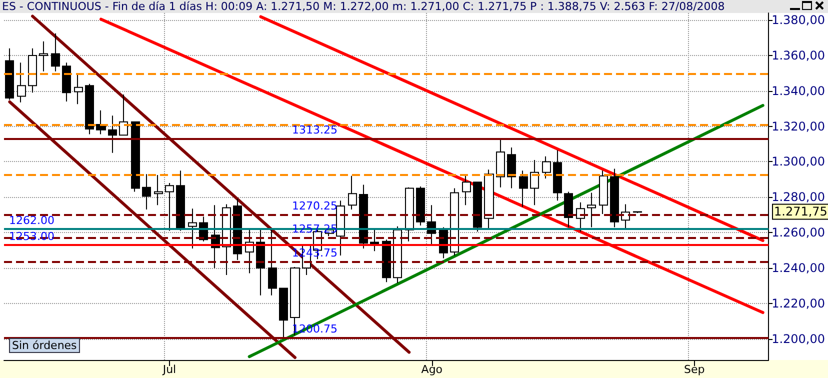 The width and height of the screenshot is (828, 378). I want to click on ref-line-label: 1262.00, so click(31, 220).